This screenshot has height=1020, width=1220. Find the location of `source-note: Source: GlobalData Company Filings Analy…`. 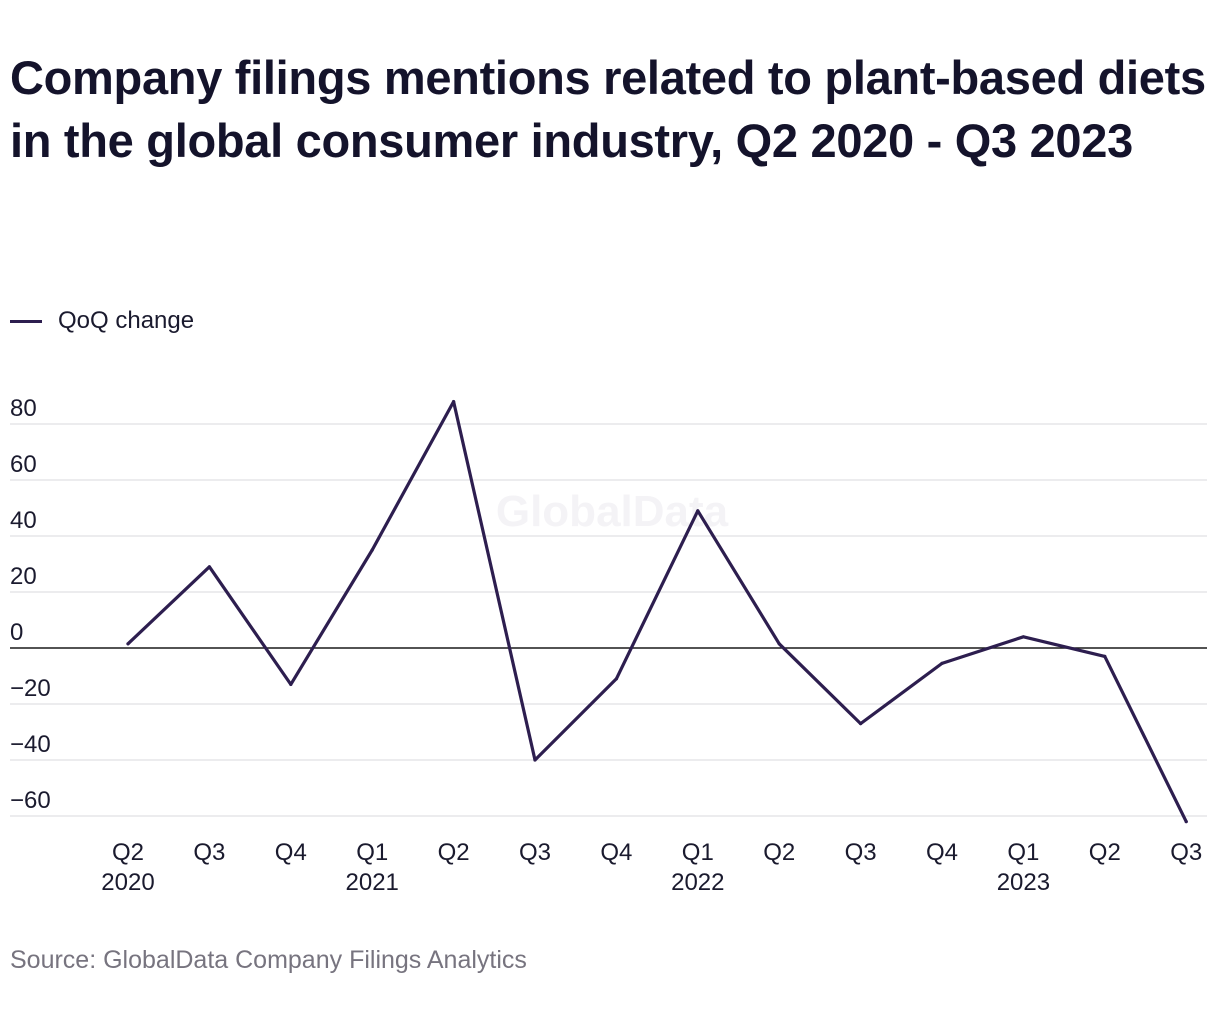

source-note: Source: GlobalData Company Filings Analy… is located at coordinates (268, 960).